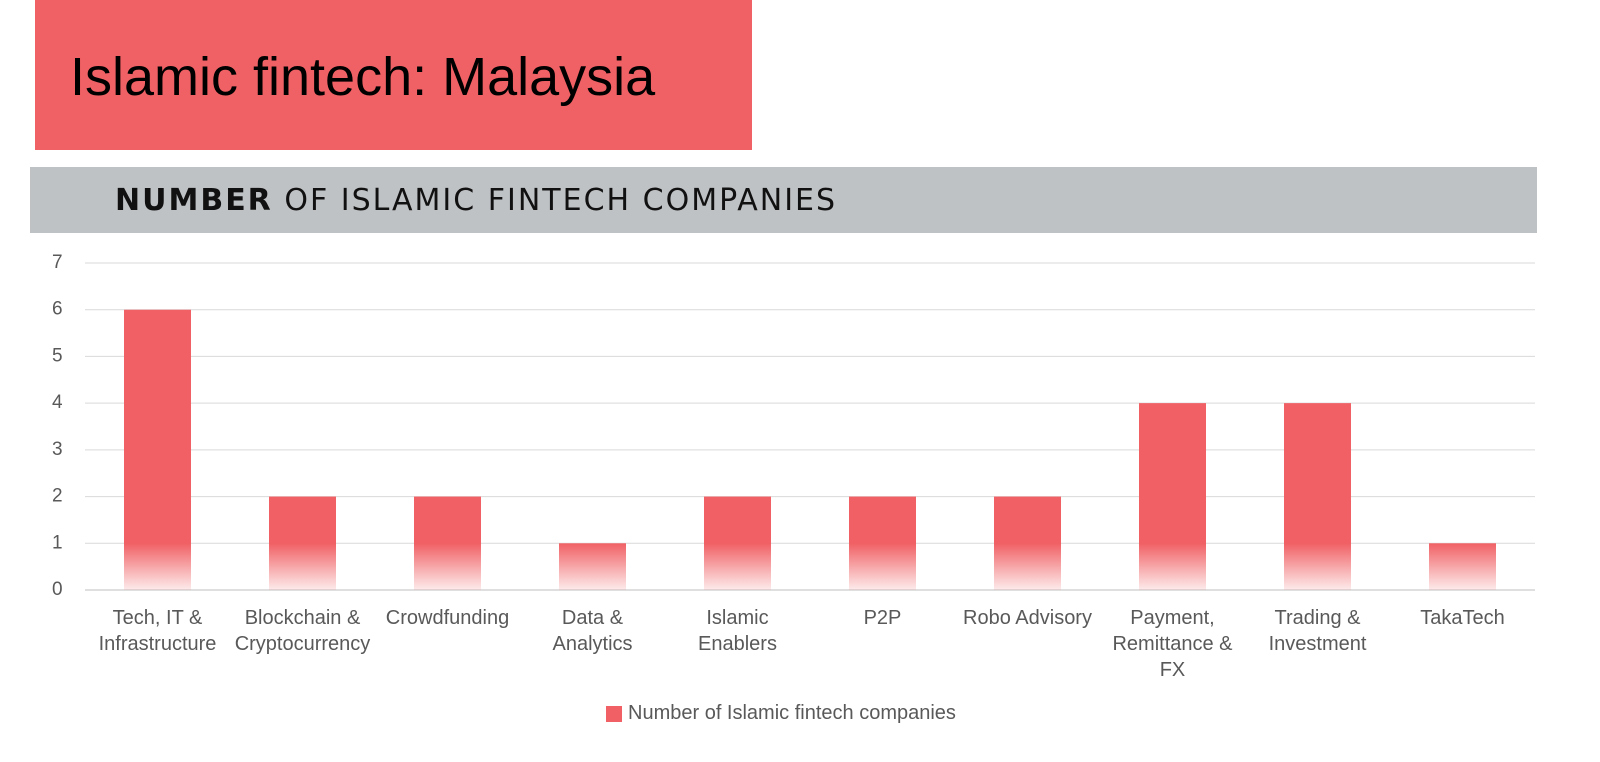  What do you see at coordinates (194, 200) in the screenshot?
I see `chart-title-bold: NUMBER` at bounding box center [194, 200].